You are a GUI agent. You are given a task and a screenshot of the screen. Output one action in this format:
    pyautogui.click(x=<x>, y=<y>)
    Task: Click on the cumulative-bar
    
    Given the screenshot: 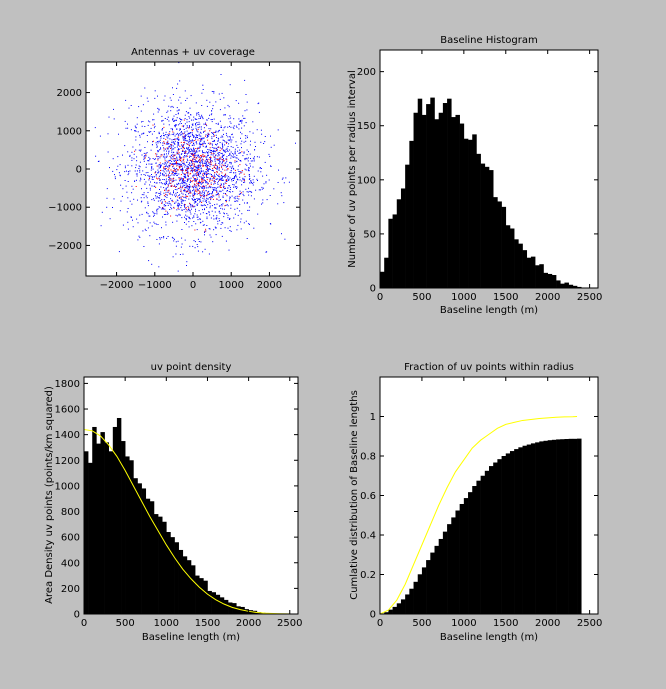 What is the action you would take?
    pyautogui.click(x=457, y=562)
    